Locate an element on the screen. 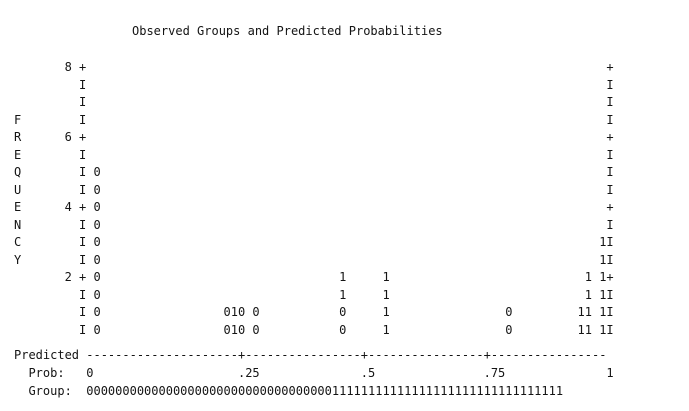 Image resolution: width=689 pixels, height=411 pixels. plot-row: 2 + 0 1 1 1 1+ is located at coordinates (314, 277).